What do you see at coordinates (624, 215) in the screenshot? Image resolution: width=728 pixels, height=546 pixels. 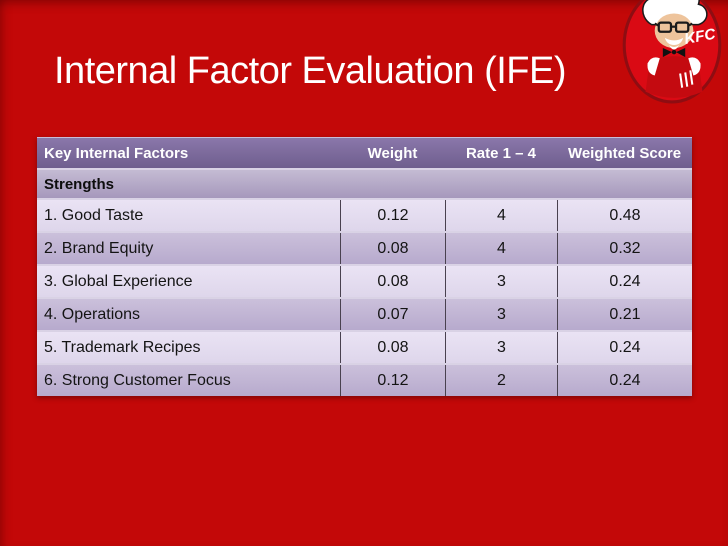 I see `weighted-score-cell: 0.48` at bounding box center [624, 215].